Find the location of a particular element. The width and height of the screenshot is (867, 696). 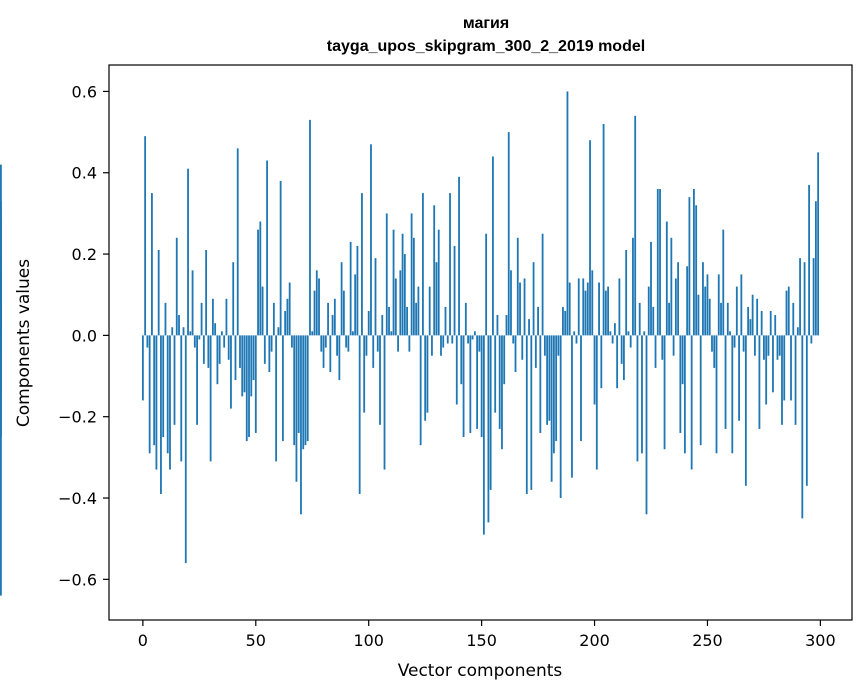

x-tick-label: 250 is located at coordinates (707, 640).